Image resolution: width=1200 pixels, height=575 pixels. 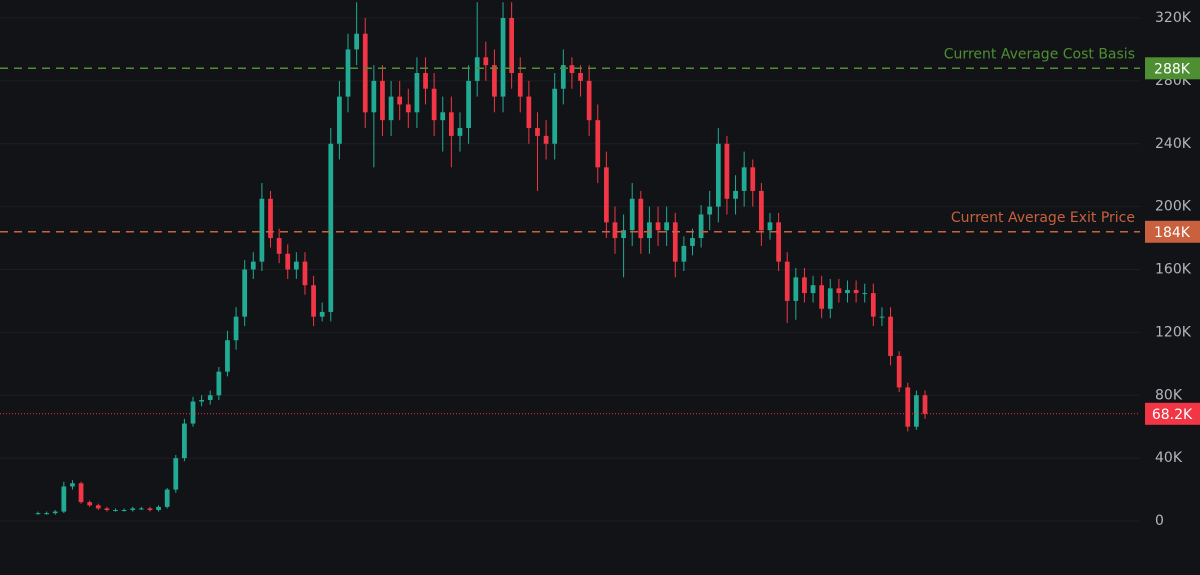 What do you see at coordinates (1173, 144) in the screenshot?
I see `y-tick-label: 240K` at bounding box center [1173, 144].